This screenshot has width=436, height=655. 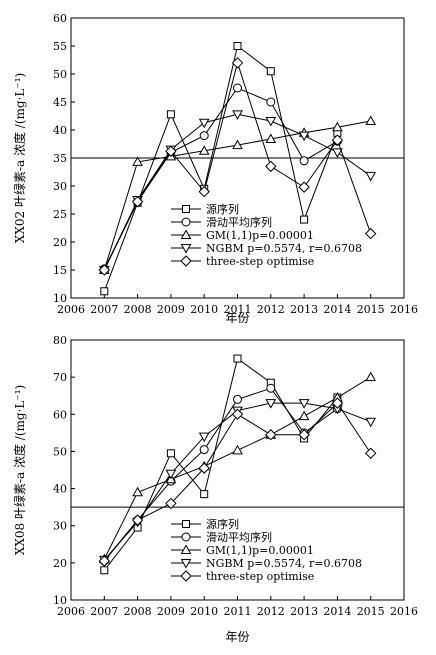 I want to click on y-axis-label: XX02 叶绿素-a 浓度 /(mg·L⁻¹), so click(x=19, y=158).